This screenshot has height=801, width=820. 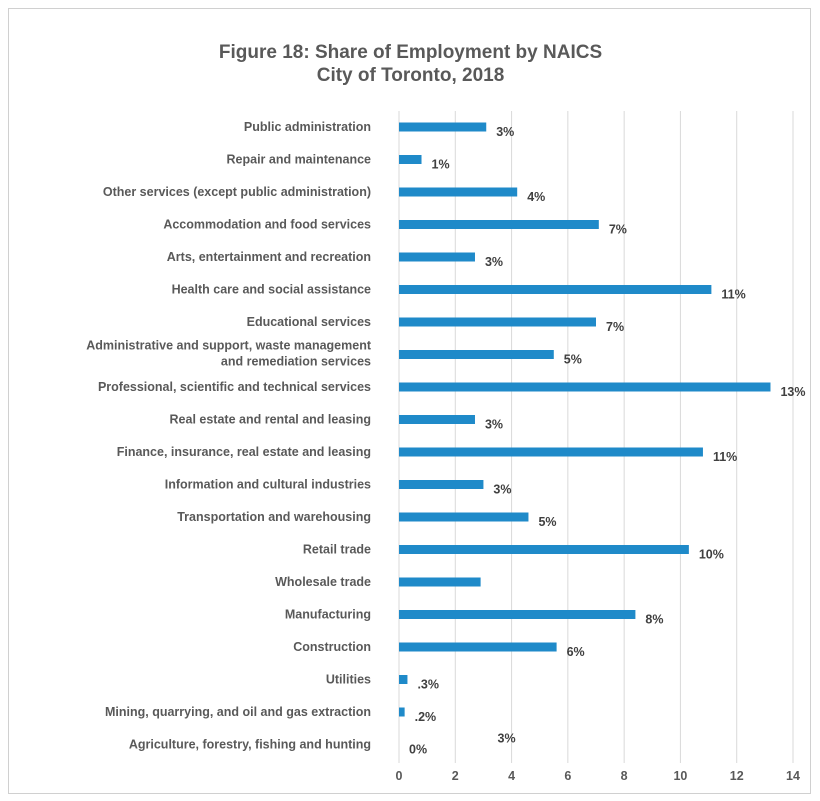 I want to click on data-label: 10%, so click(x=711, y=555).